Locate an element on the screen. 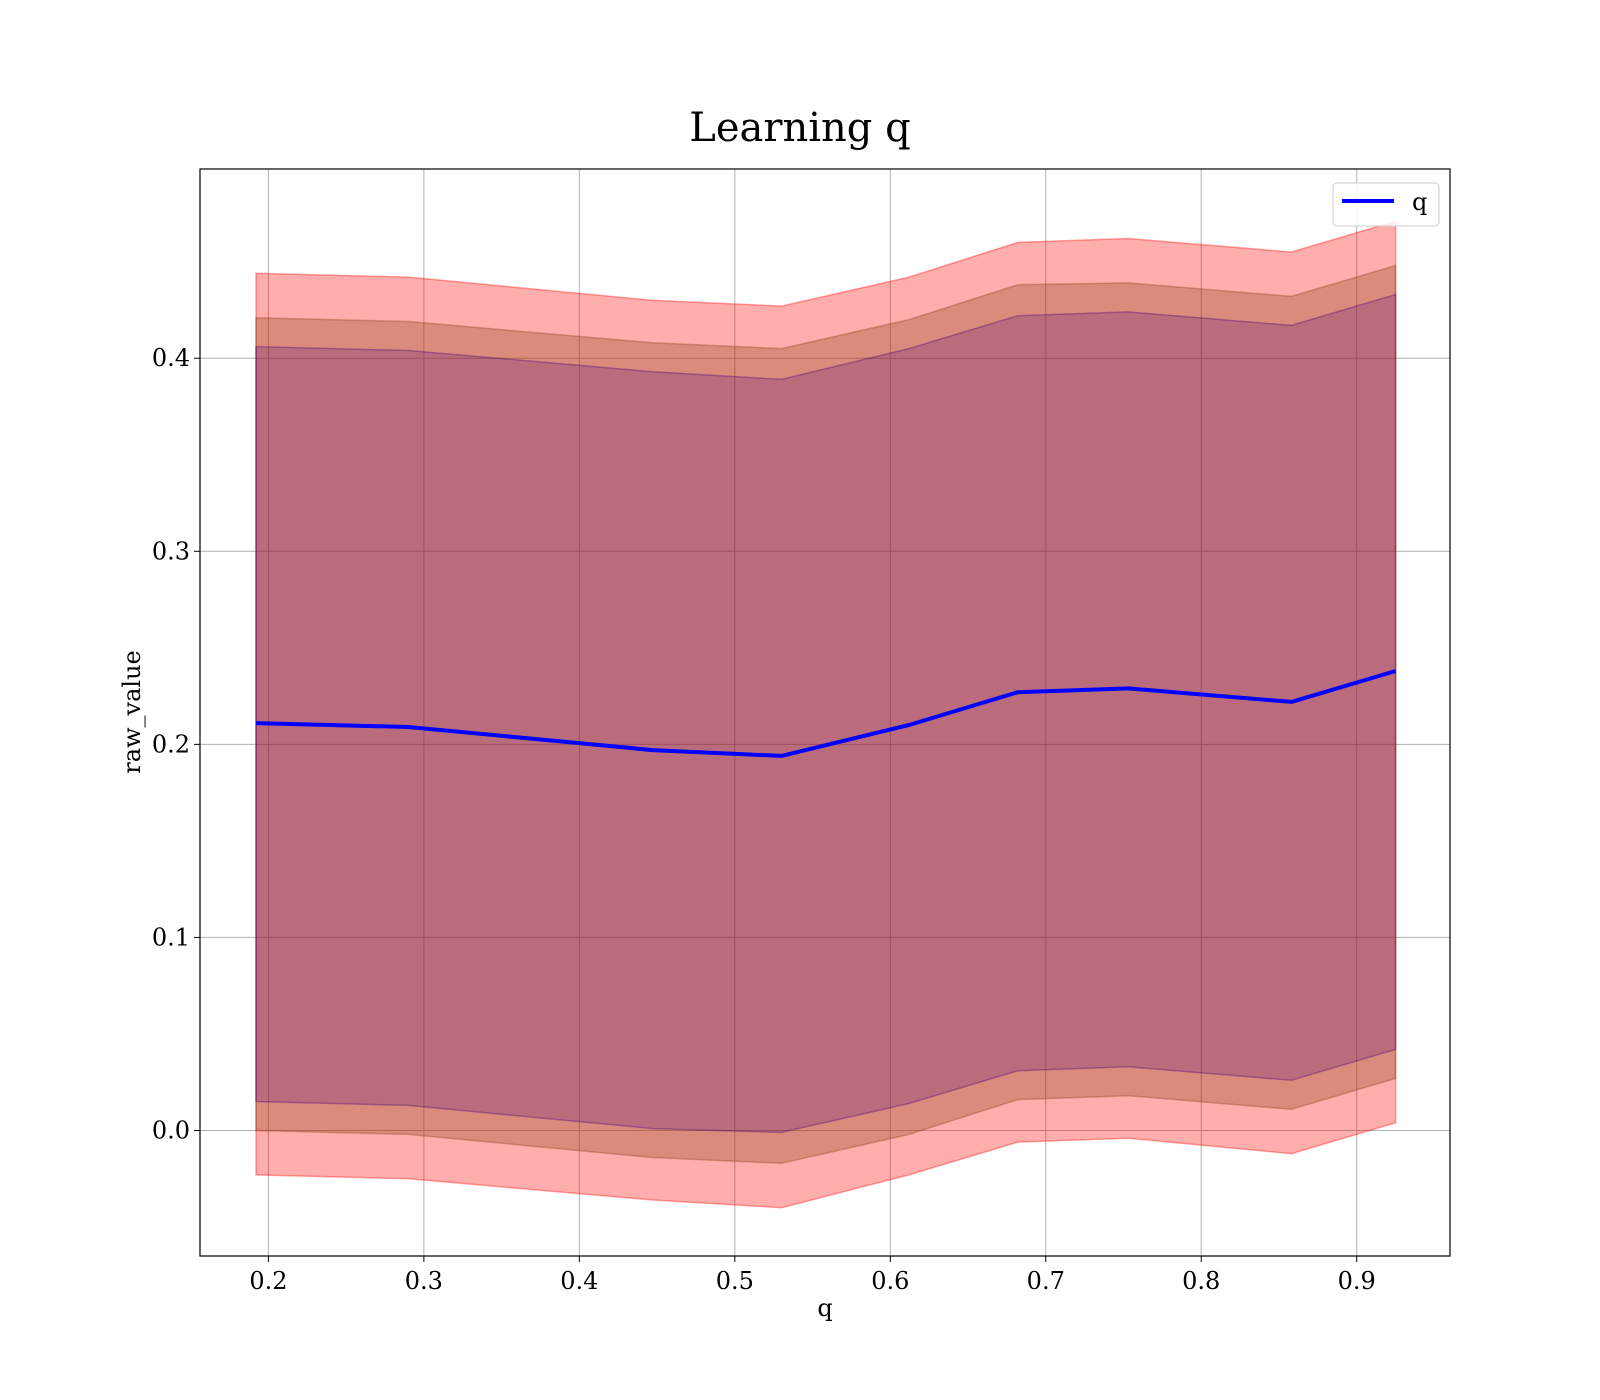  x-tick-label: 0.3 is located at coordinates (424, 1281).